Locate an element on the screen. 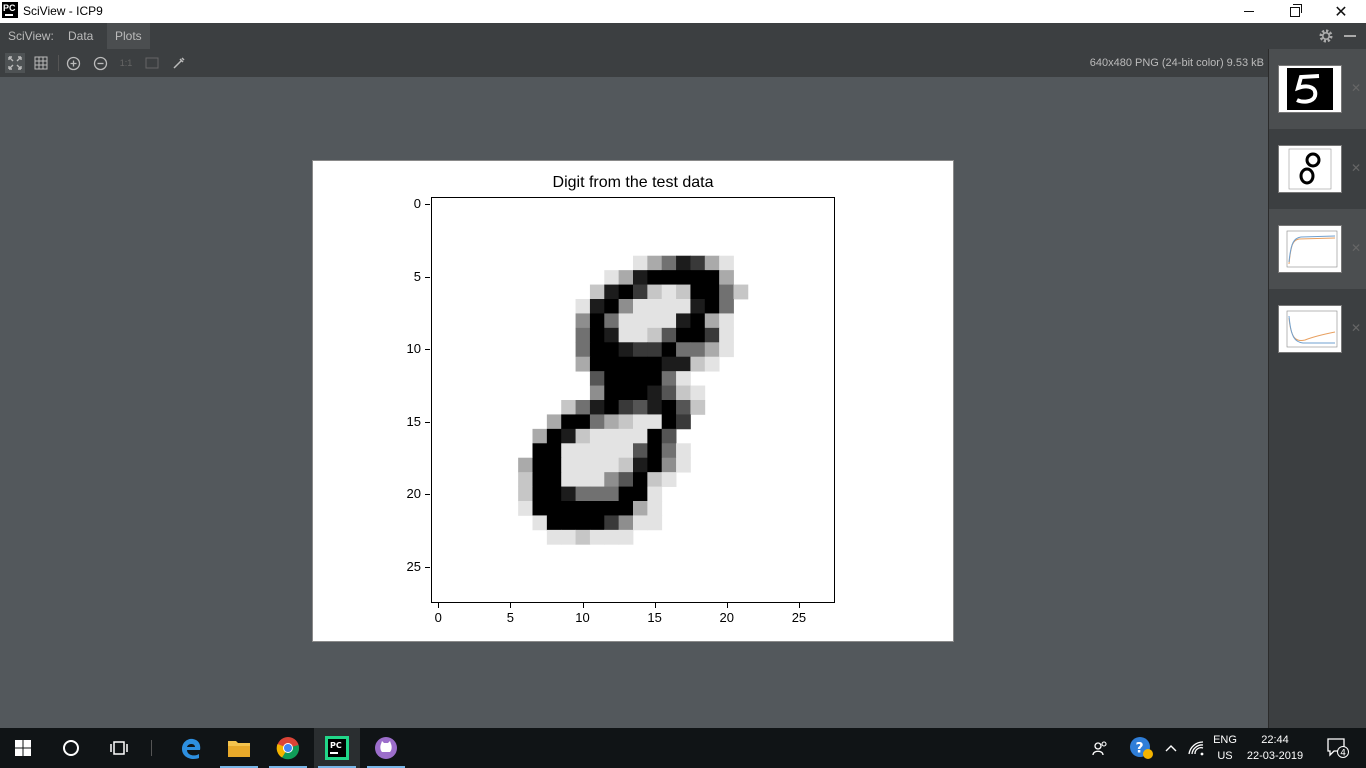 The height and width of the screenshot is (768, 1366). language-code: ENG is located at coordinates (1225, 740).